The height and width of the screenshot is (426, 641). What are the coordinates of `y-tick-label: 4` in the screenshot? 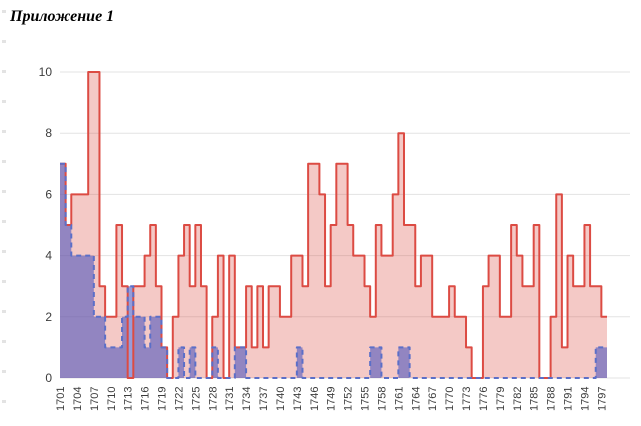 It's located at (48, 256).